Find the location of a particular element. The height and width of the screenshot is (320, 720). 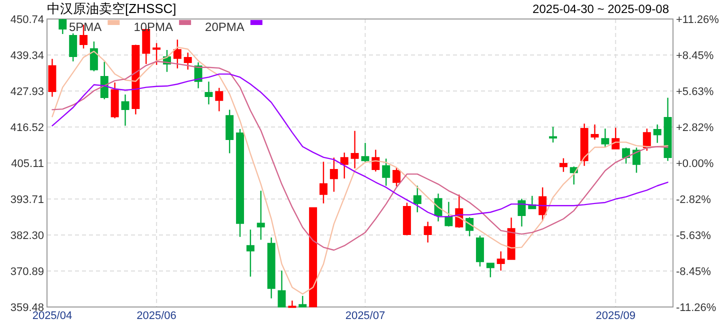

y-tick-label: 416.52 is located at coordinates (27, 128).